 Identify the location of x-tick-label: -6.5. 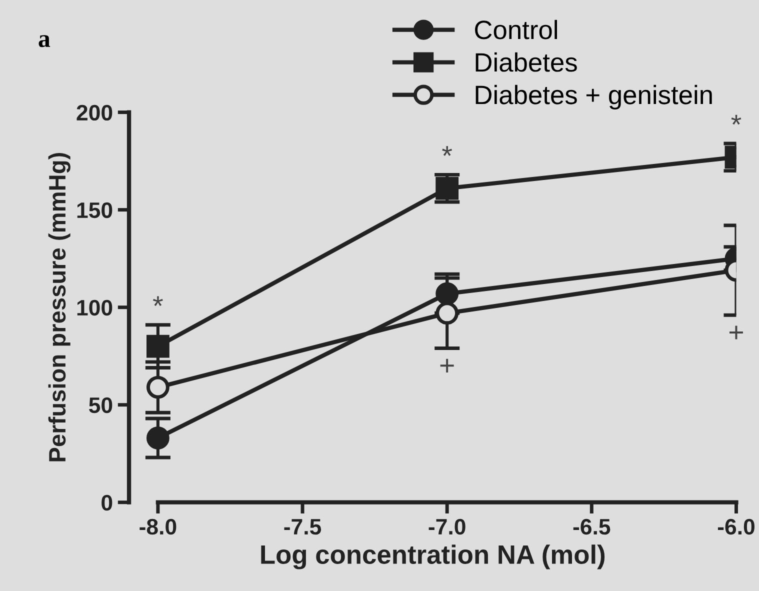
(591, 526).